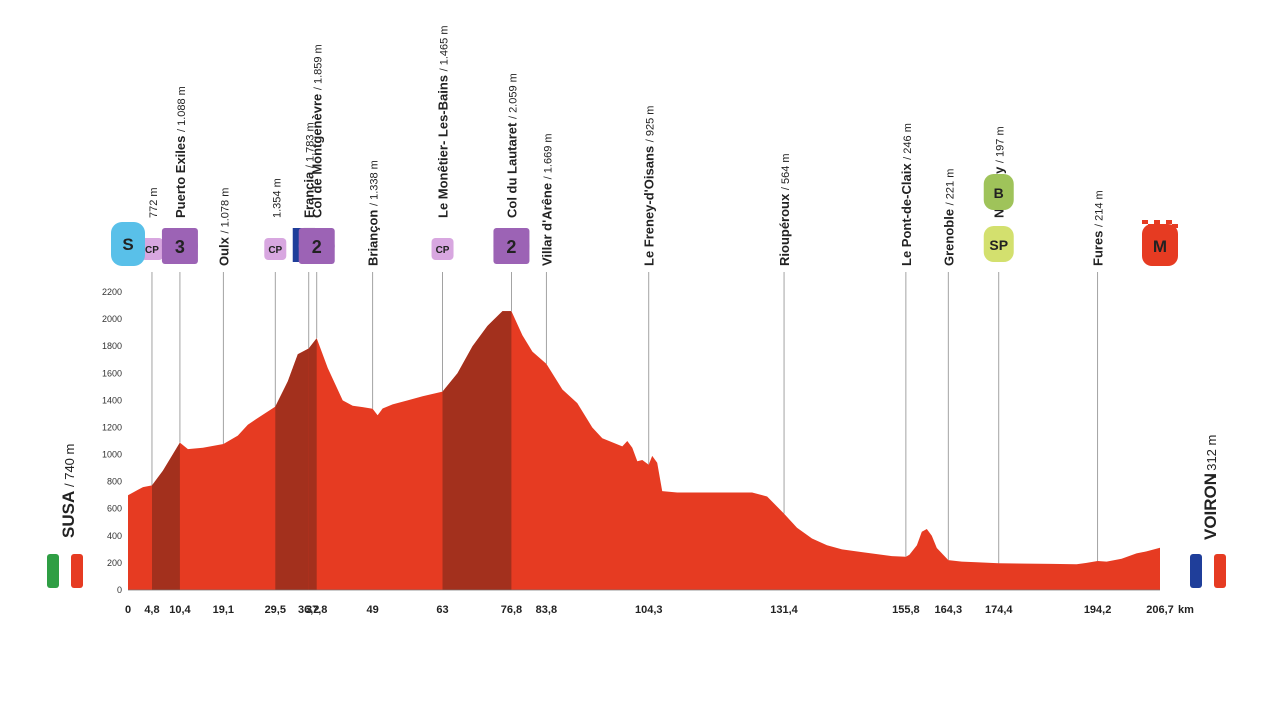 The height and width of the screenshot is (720, 1280). I want to click on point-name: Oulx, so click(223, 249).